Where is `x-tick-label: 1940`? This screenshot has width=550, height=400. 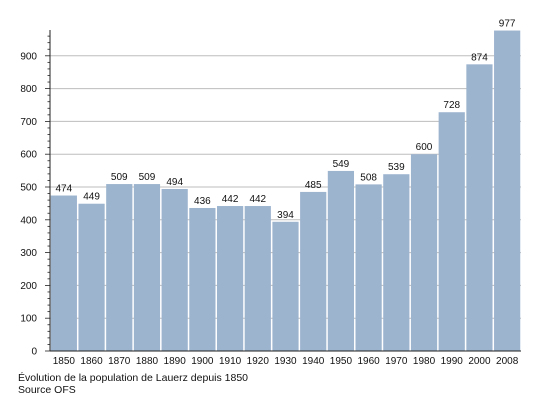 x-tick-label: 1940 is located at coordinates (313, 361).